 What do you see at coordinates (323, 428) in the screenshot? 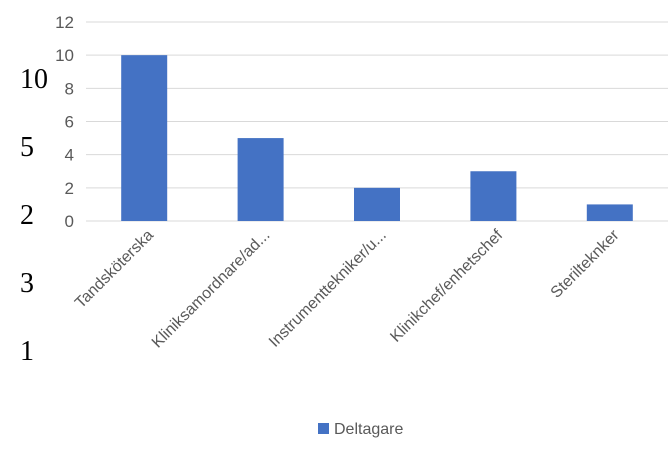
I see `legend-swatch` at bounding box center [323, 428].